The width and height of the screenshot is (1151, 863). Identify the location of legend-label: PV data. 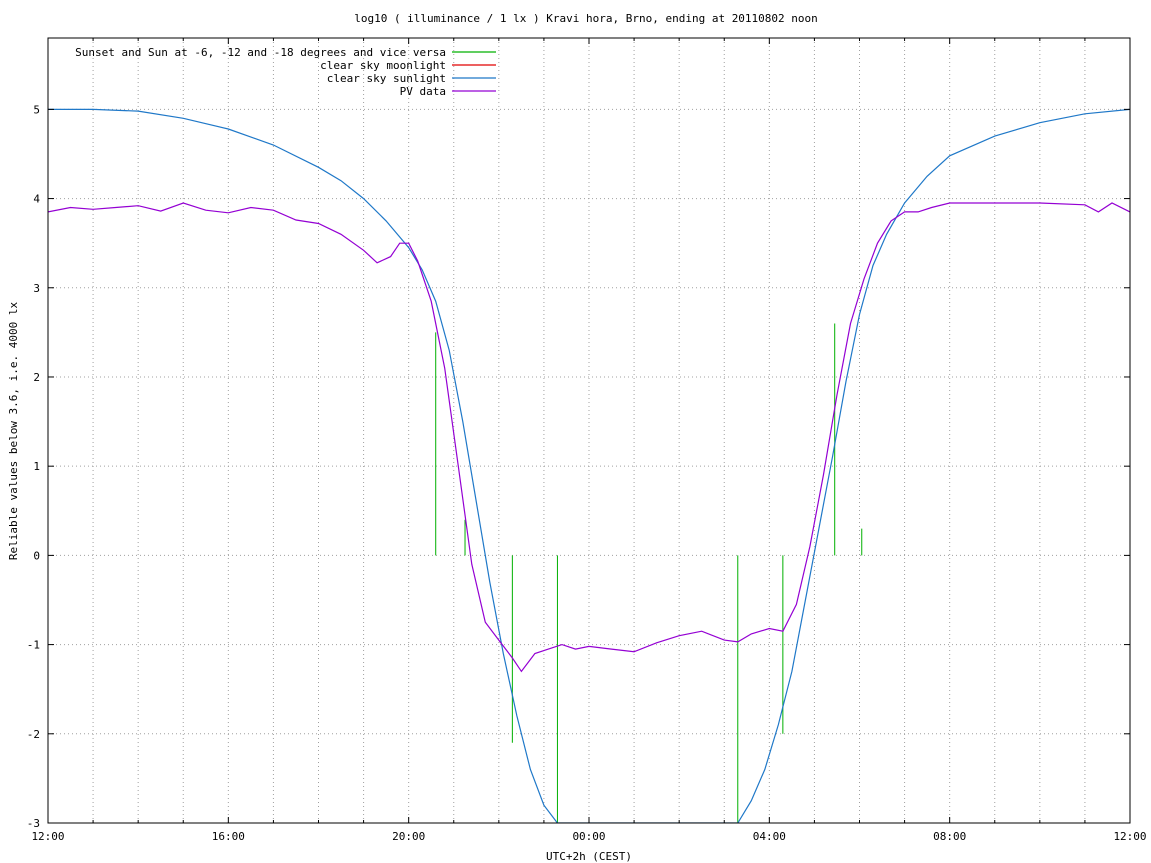
(423, 91).